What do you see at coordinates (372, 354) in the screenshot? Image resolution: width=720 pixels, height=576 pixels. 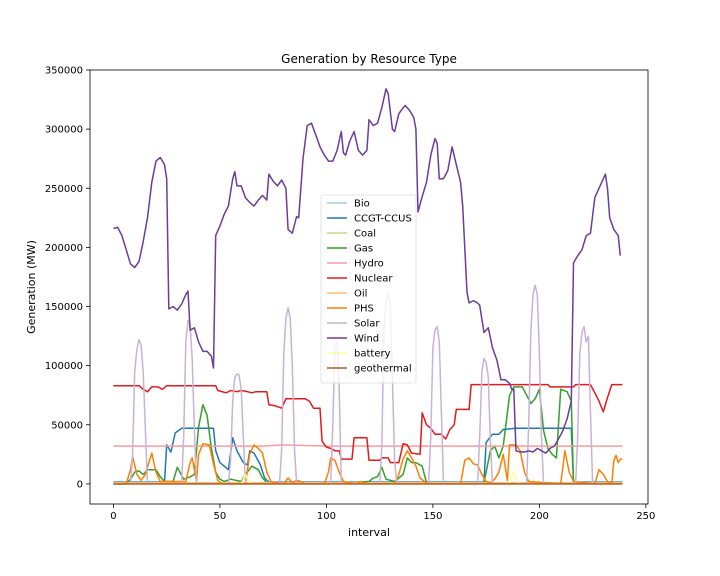 I see `legend-entry: battery` at bounding box center [372, 354].